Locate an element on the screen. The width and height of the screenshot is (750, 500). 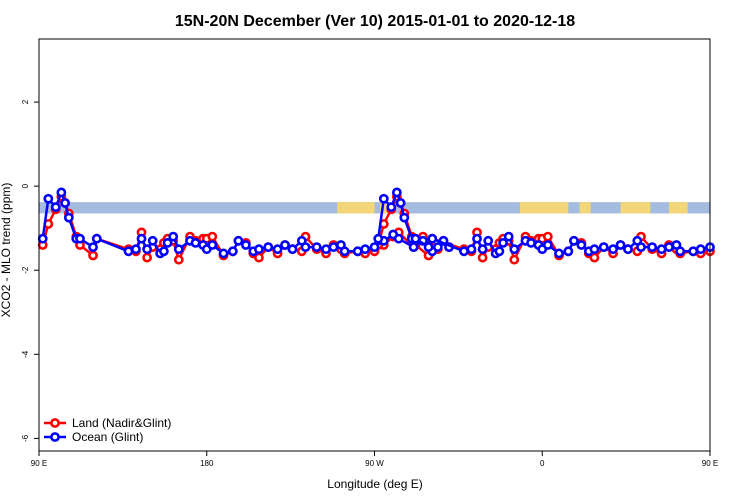
y-tick-label: -2 is located at coordinates (25, 270).